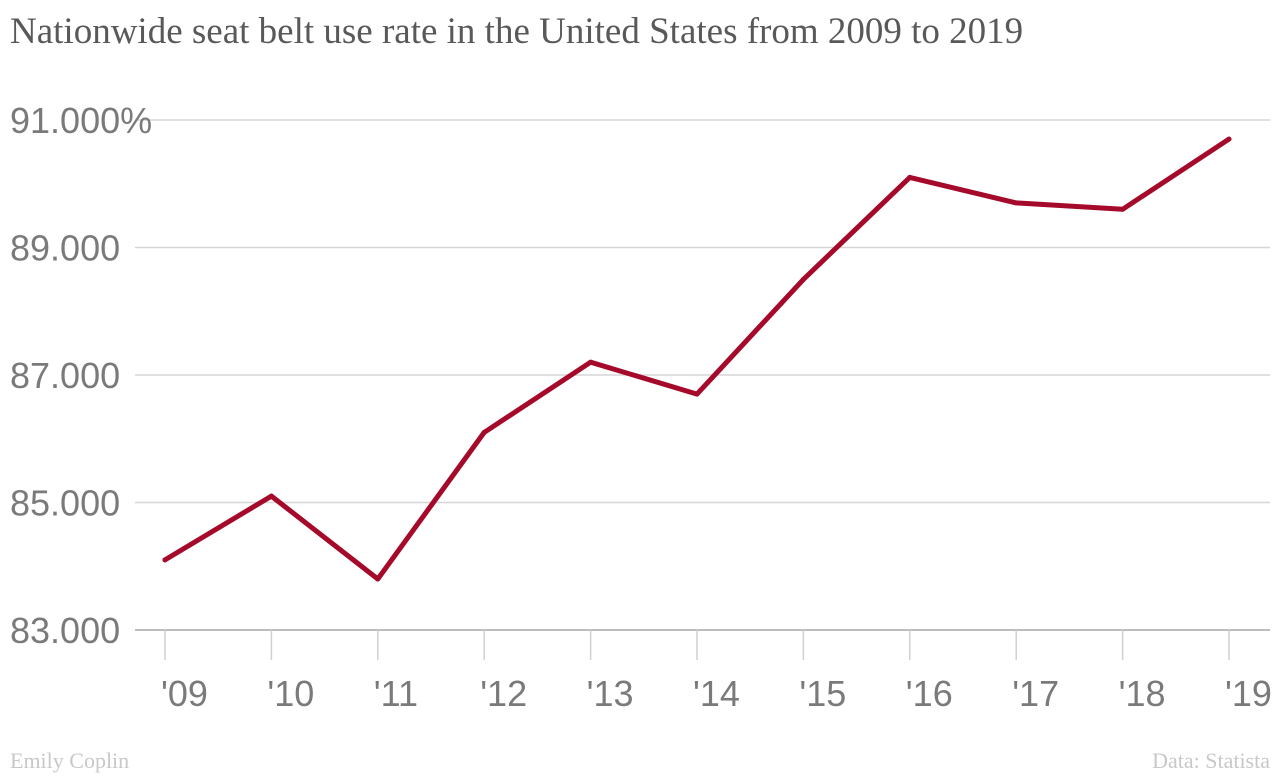 The height and width of the screenshot is (776, 1280). Describe the element at coordinates (290, 693) in the screenshot. I see `x-tick-label: '10` at that location.